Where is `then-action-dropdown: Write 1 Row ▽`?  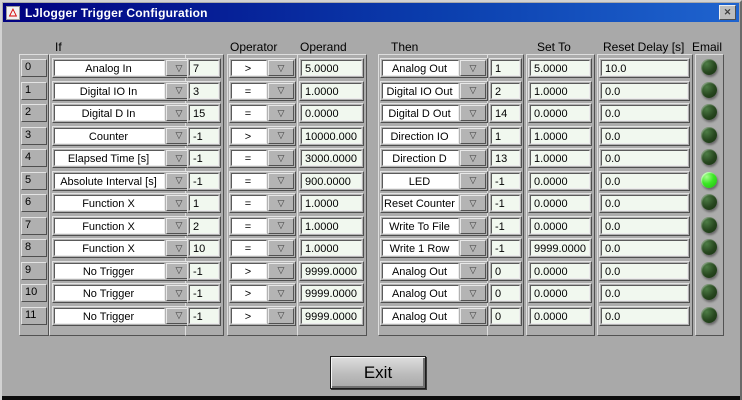 then-action-dropdown: Write 1 Row ▽ is located at coordinates (434, 248).